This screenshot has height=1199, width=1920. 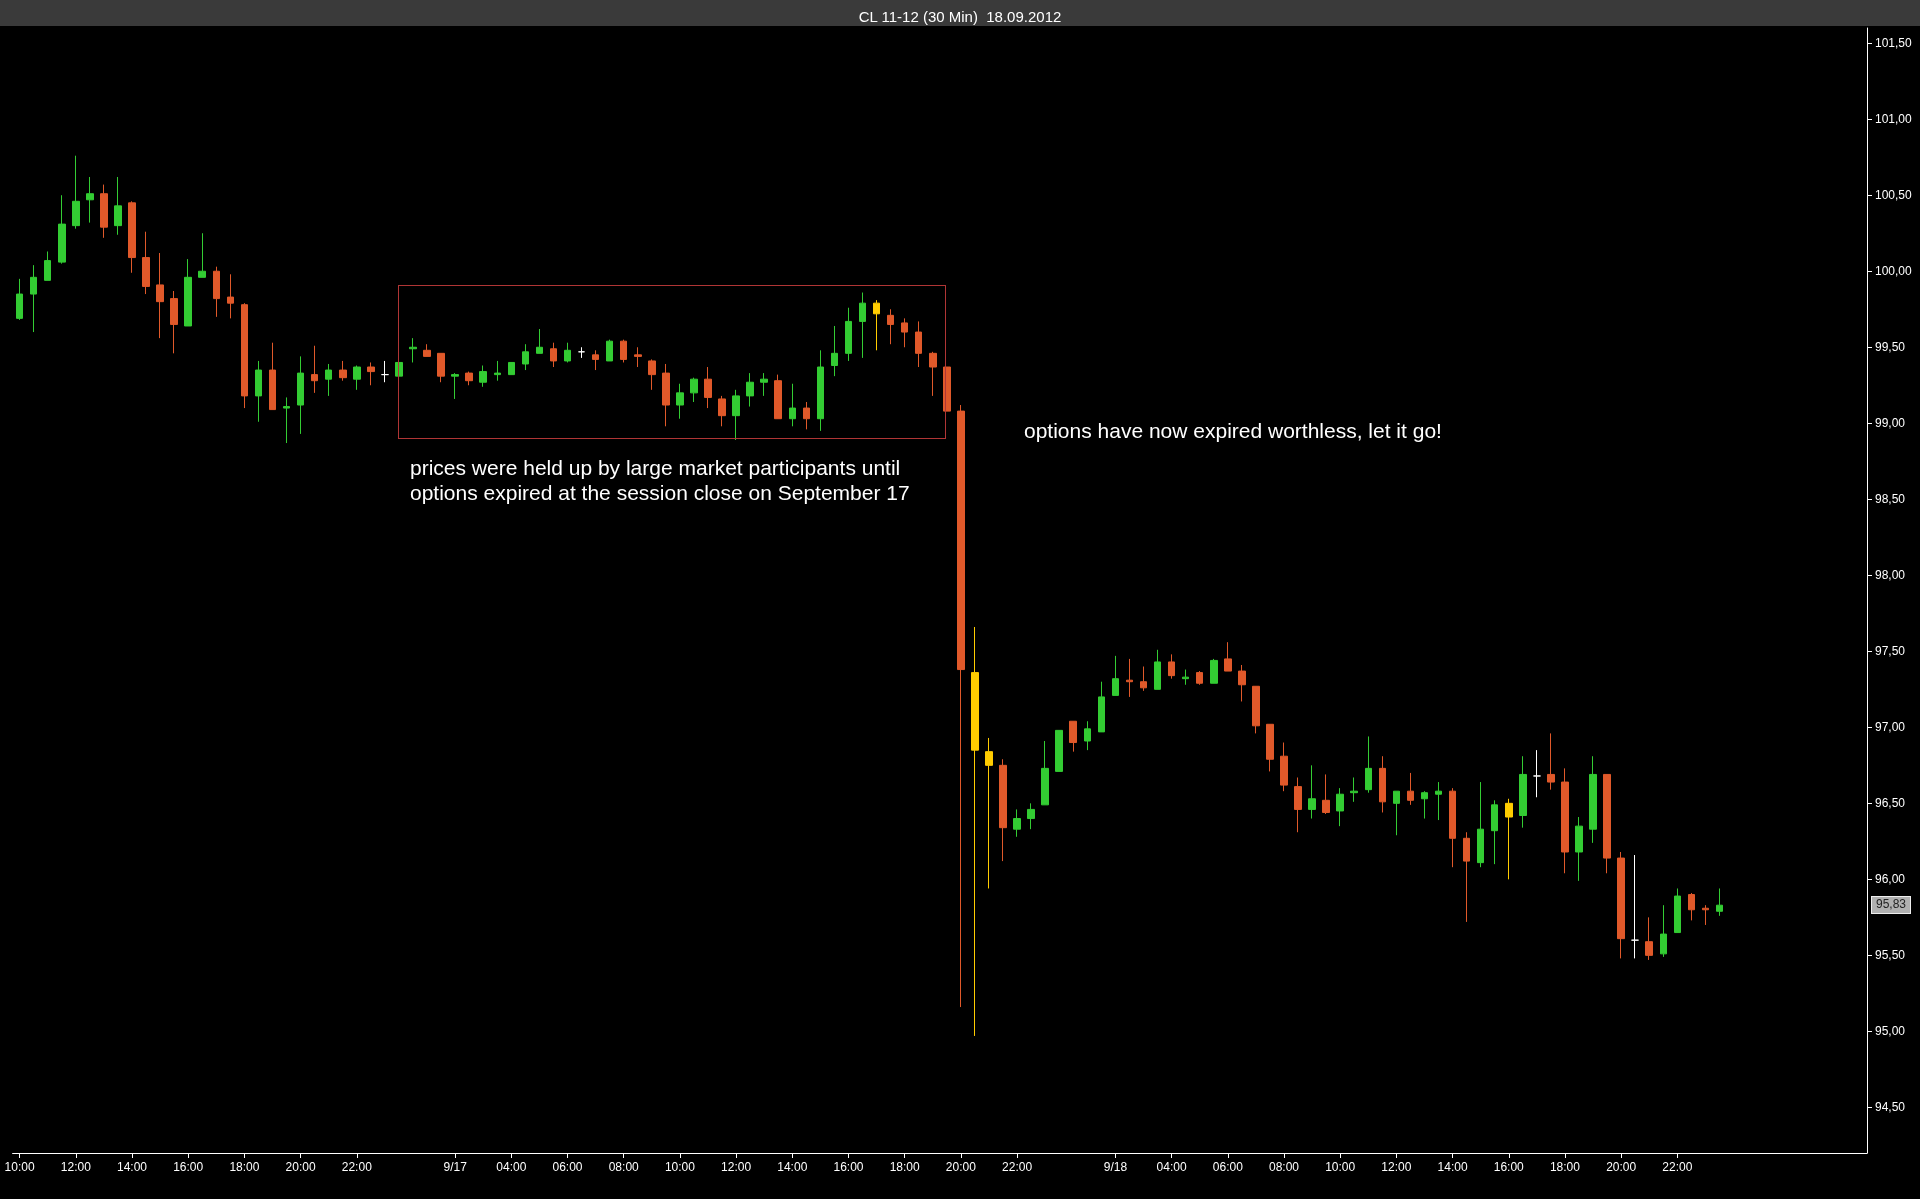 What do you see at coordinates (1890, 499) in the screenshot?
I see `y-tick-label: 98,50` at bounding box center [1890, 499].